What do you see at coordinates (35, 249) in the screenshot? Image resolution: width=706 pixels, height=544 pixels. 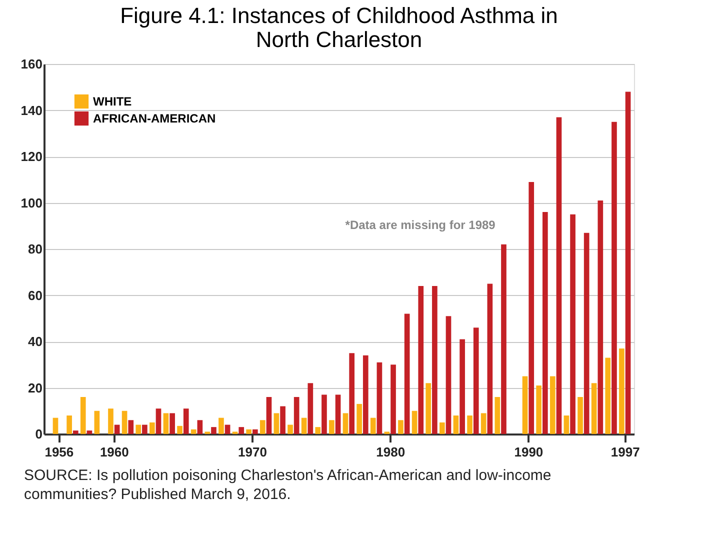 I see `y-tick-label: 80` at bounding box center [35, 249].